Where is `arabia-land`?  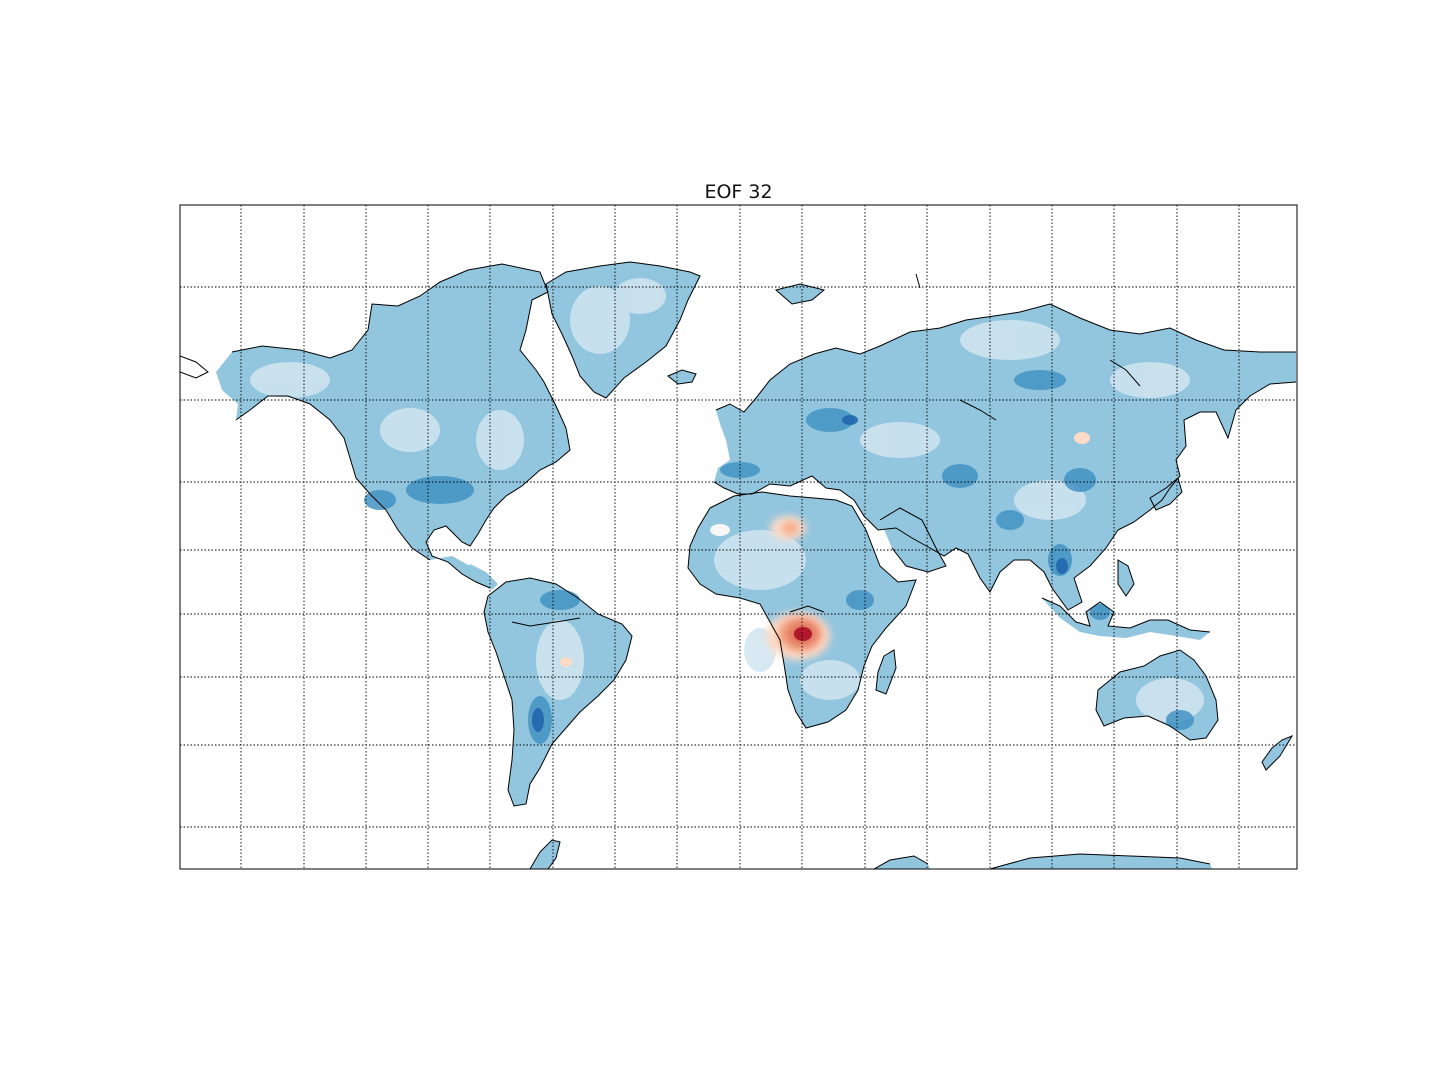
arabia-land is located at coordinates (913, 540).